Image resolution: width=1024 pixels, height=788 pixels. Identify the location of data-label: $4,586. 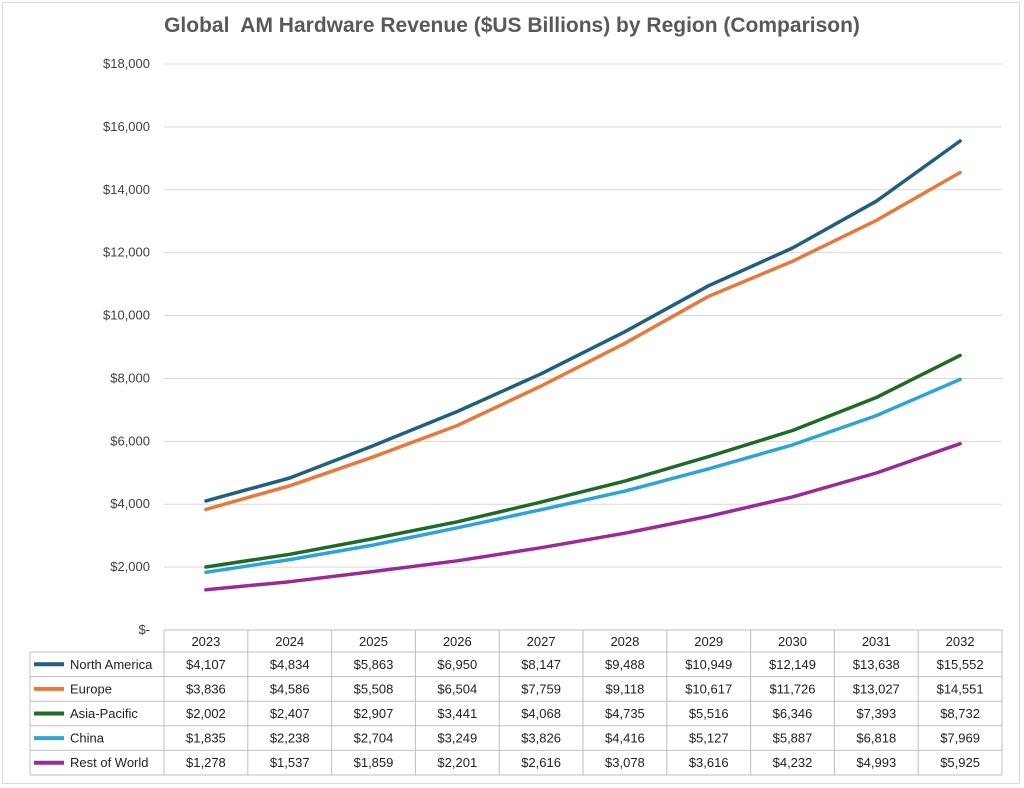
(290, 688).